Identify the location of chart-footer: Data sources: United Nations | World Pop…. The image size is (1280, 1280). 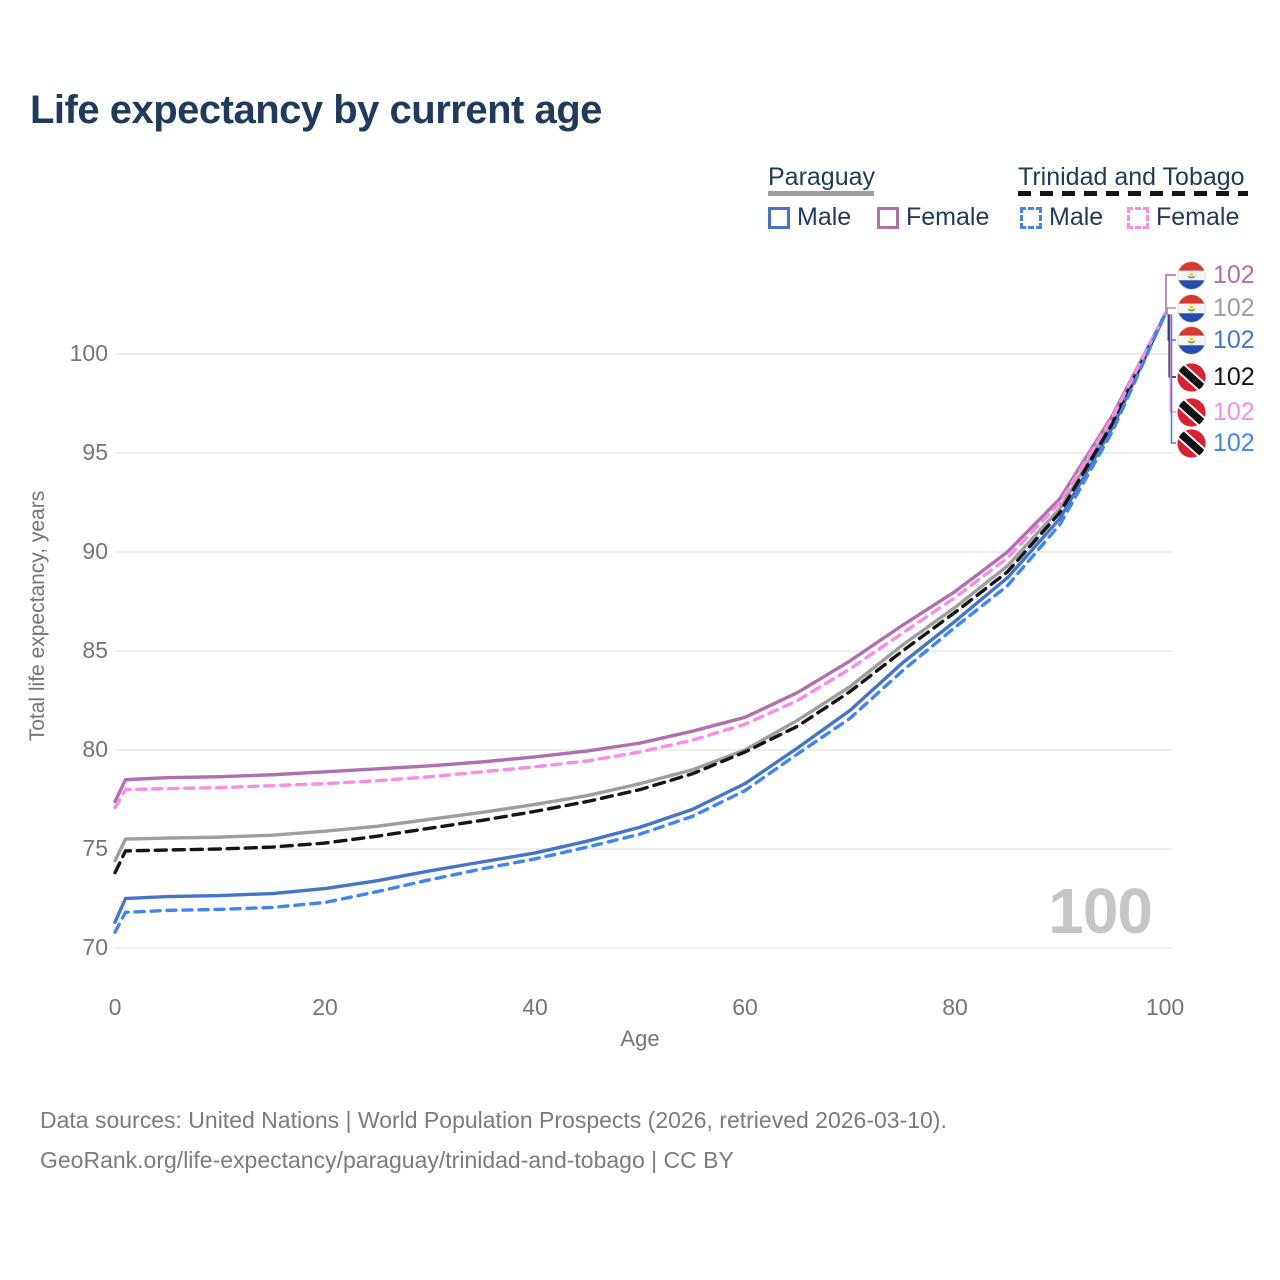
(640, 1140).